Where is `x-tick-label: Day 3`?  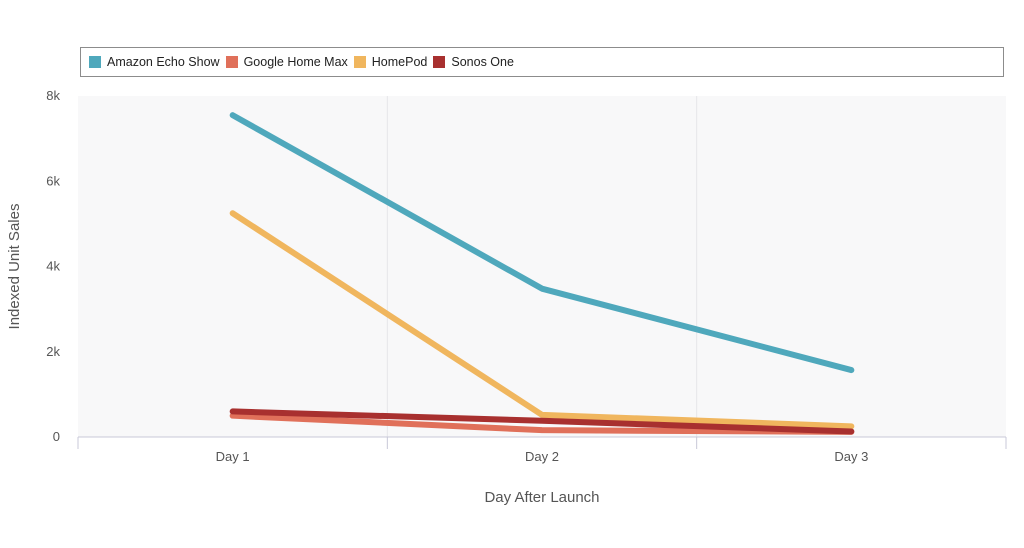 x-tick-label: Day 3 is located at coordinates (851, 456).